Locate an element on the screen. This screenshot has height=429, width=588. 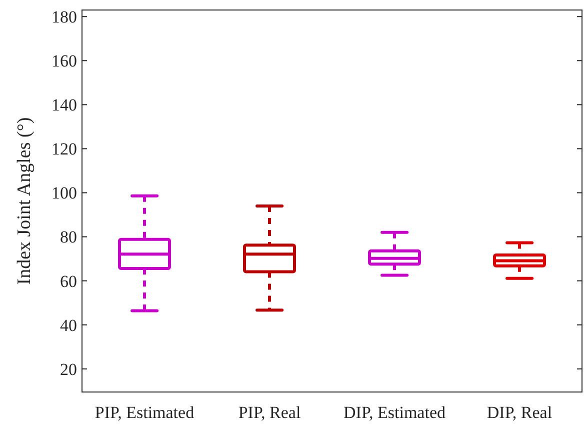
y-tick-label: 120 is located at coordinates (64, 149).